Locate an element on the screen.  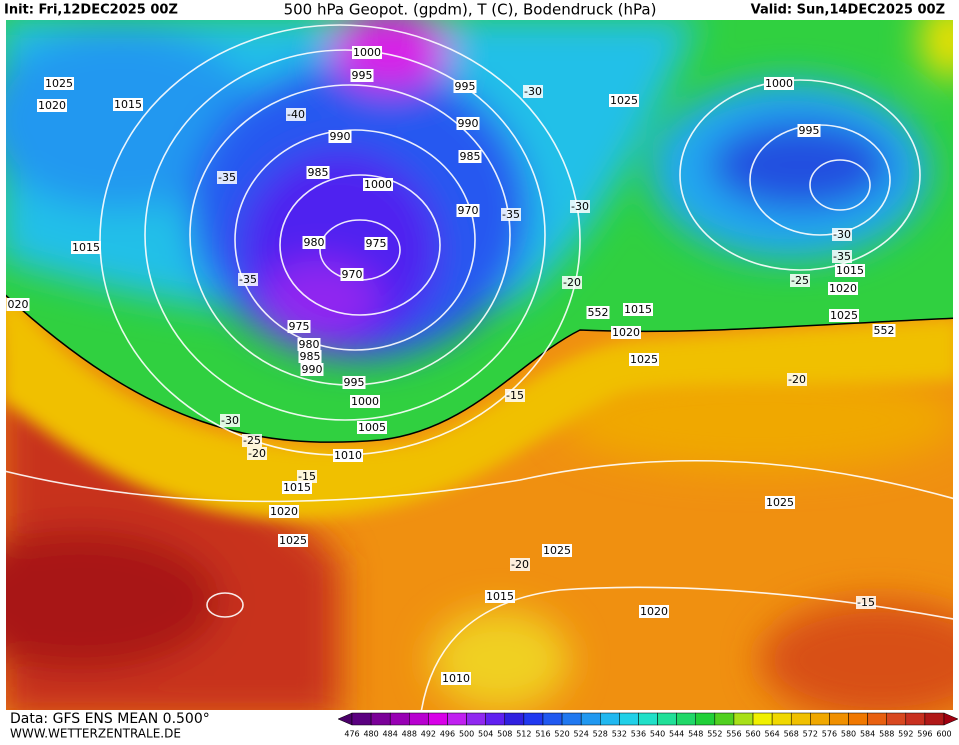
colorbar-label: 484 is located at coordinates (390, 734).